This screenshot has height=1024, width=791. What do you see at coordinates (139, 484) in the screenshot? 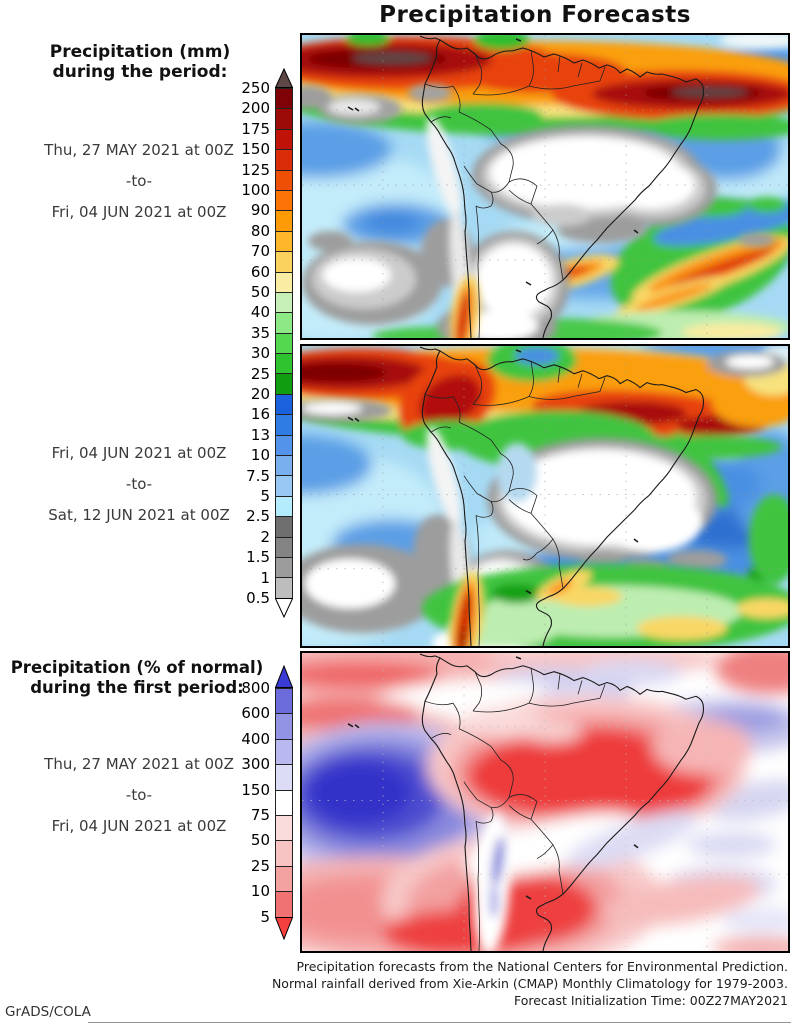
I see `period2-separator: -to-` at bounding box center [139, 484].